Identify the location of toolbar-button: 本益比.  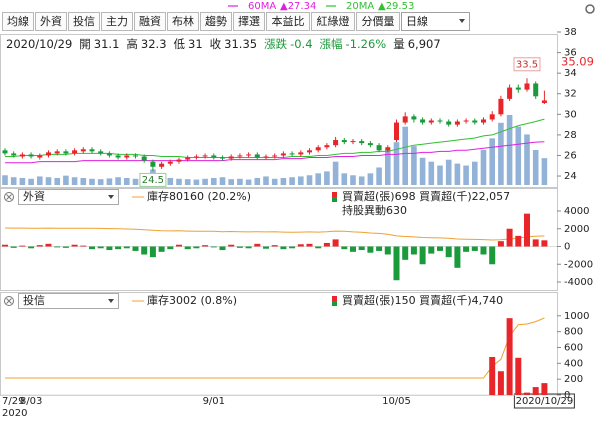
(288, 21).